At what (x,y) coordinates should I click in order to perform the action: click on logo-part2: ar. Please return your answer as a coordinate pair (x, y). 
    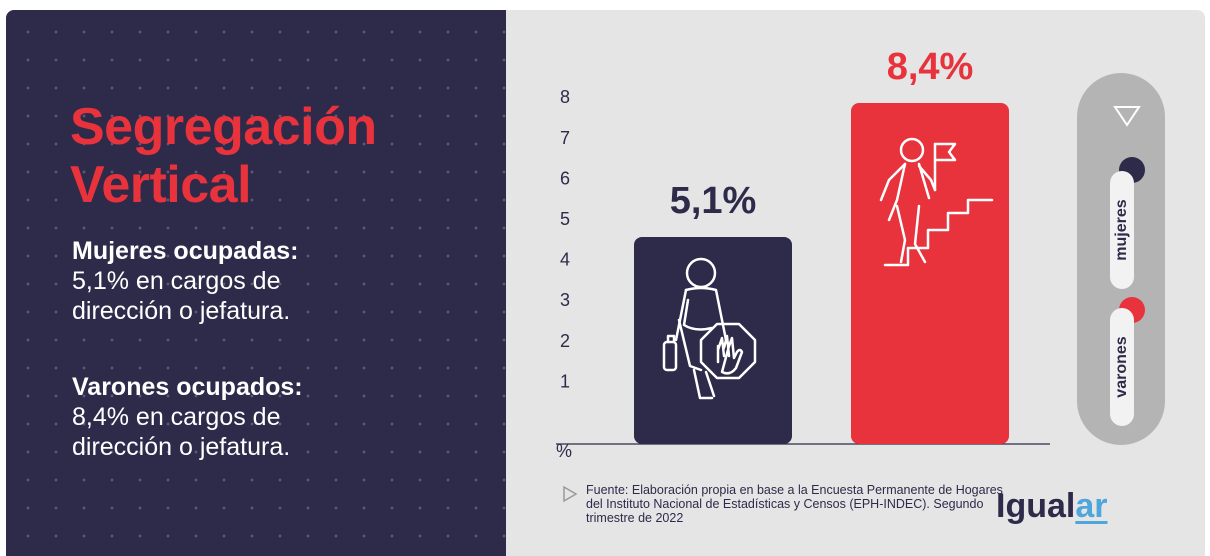
    Looking at the image, I should click on (1091, 506).